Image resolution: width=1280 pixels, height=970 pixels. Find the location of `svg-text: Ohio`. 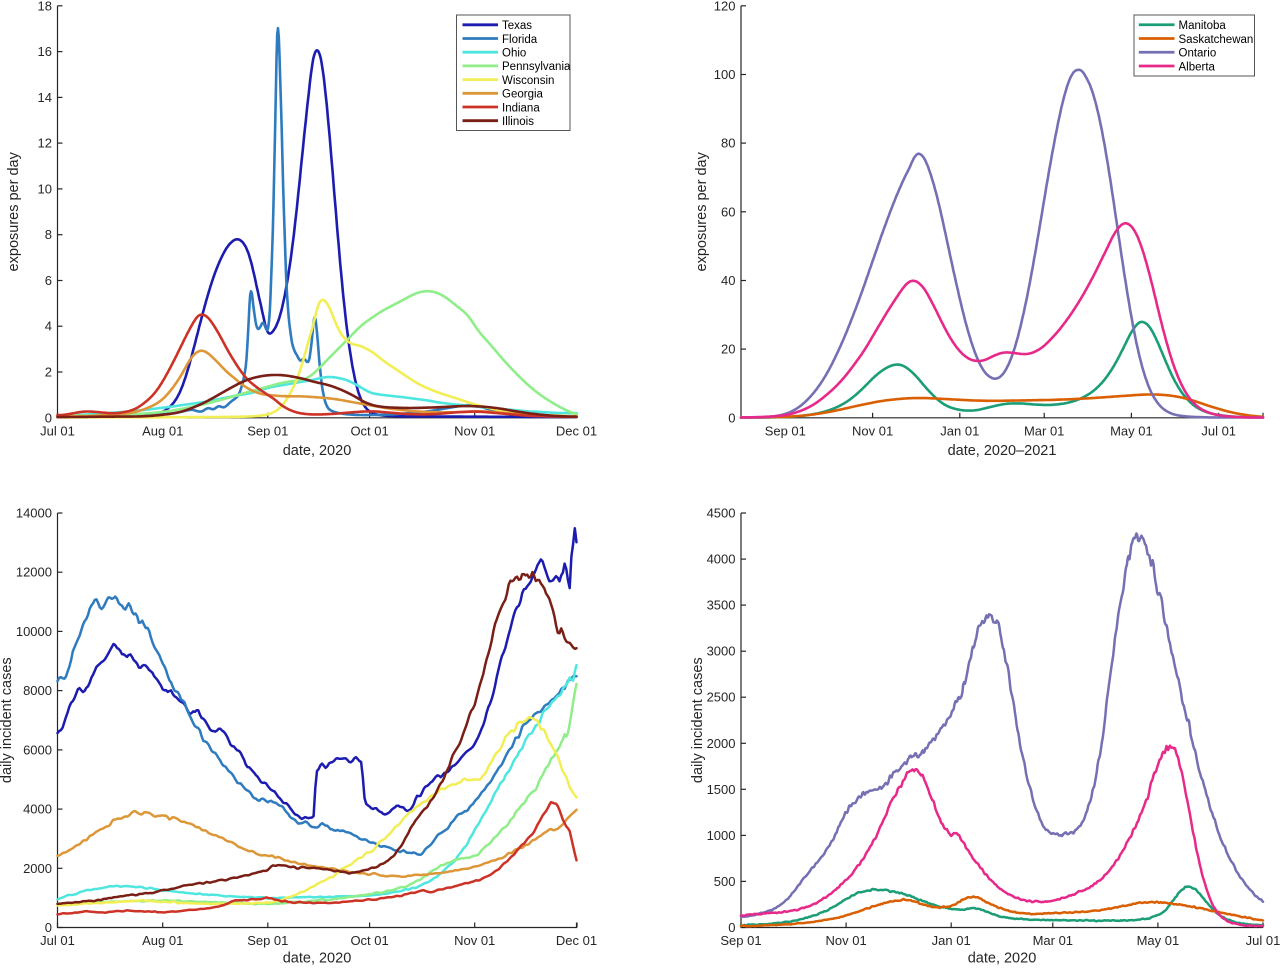

svg-text: Ohio is located at coordinates (514, 54).